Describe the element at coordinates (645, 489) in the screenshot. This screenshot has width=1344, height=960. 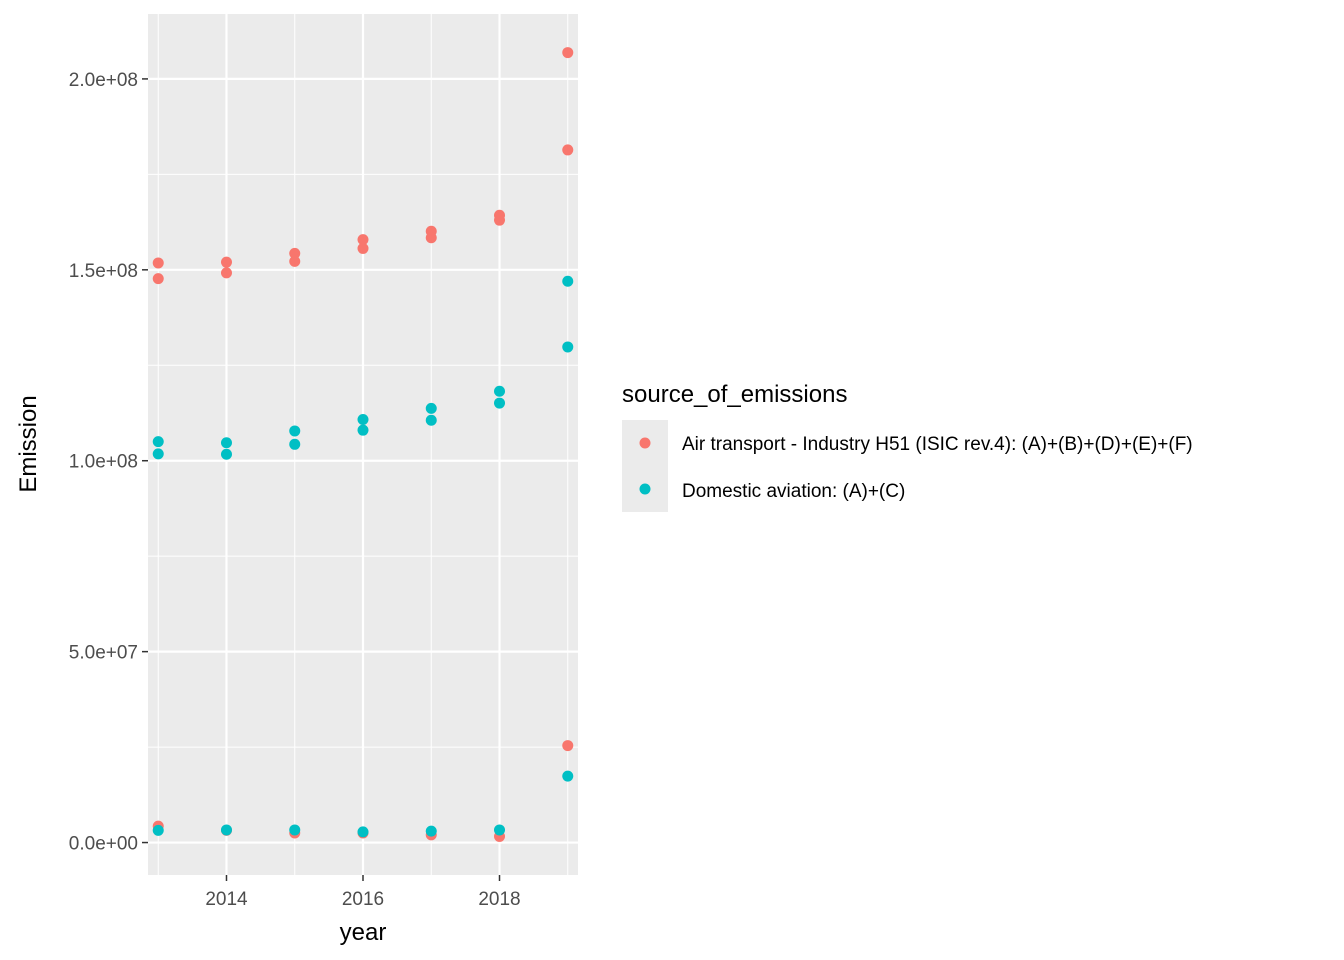
I see `legend-key-2-dot` at that location.